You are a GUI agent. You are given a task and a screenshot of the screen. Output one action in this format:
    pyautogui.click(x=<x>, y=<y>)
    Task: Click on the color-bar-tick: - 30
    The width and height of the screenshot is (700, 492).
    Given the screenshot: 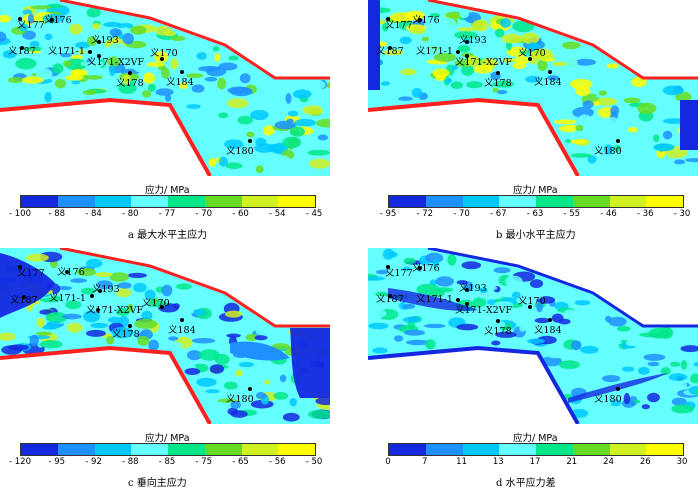 What is the action you would take?
    pyautogui.click(x=682, y=214)
    